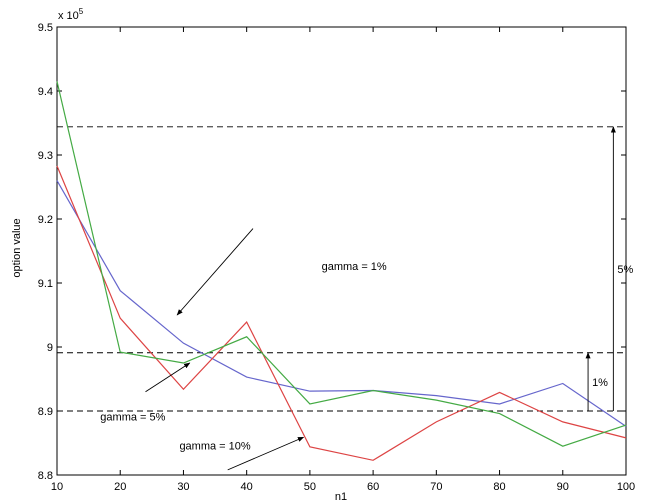 The height and width of the screenshot is (502, 650). What do you see at coordinates (600, 383) in the screenshot?
I see `range-marker-label: 1%` at bounding box center [600, 383].